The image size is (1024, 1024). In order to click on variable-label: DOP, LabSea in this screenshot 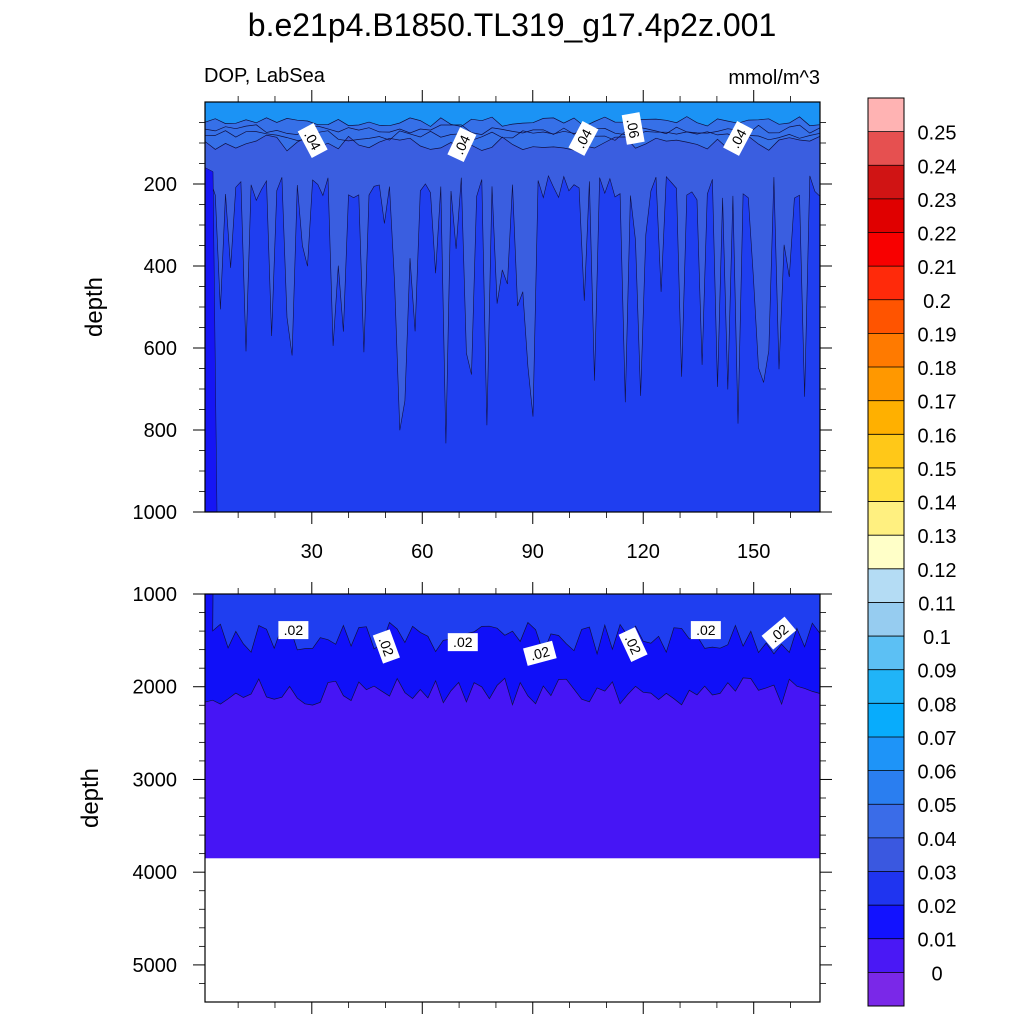, I will do `click(265, 76)`.